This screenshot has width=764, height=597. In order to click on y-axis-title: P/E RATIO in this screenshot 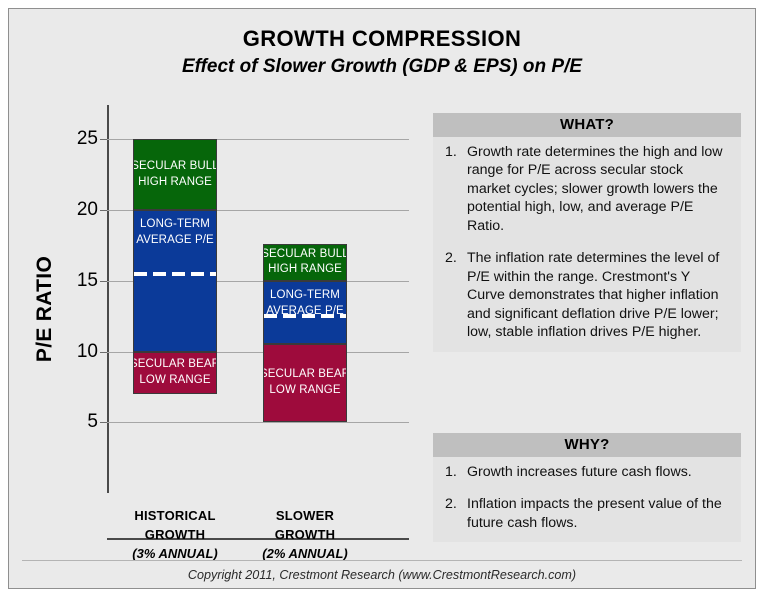, I will do `click(44, 309)`.